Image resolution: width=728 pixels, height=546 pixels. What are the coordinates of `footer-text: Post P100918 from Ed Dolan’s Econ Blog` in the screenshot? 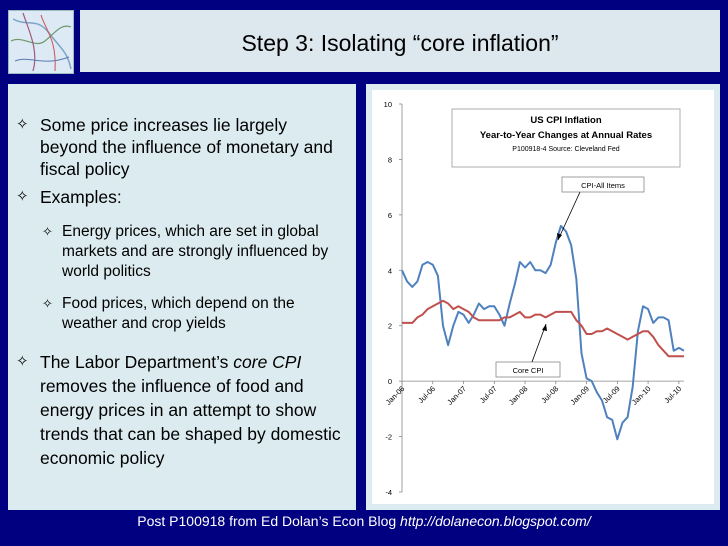 It's located at (269, 521).